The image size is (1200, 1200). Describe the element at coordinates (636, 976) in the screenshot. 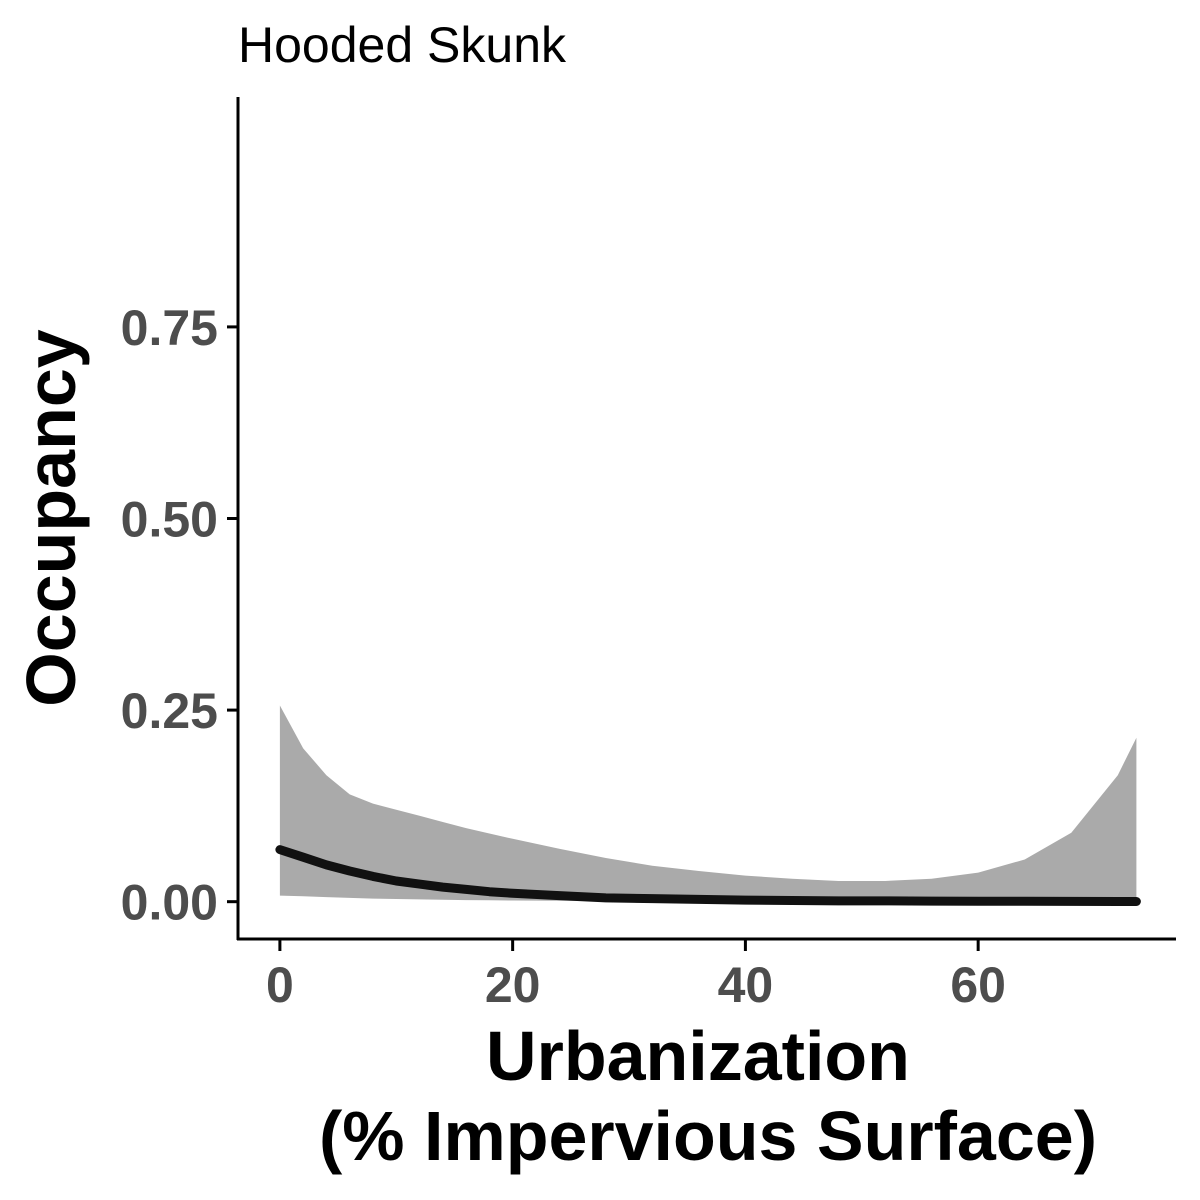

I see `x-axis: 0 20 40 60` at that location.